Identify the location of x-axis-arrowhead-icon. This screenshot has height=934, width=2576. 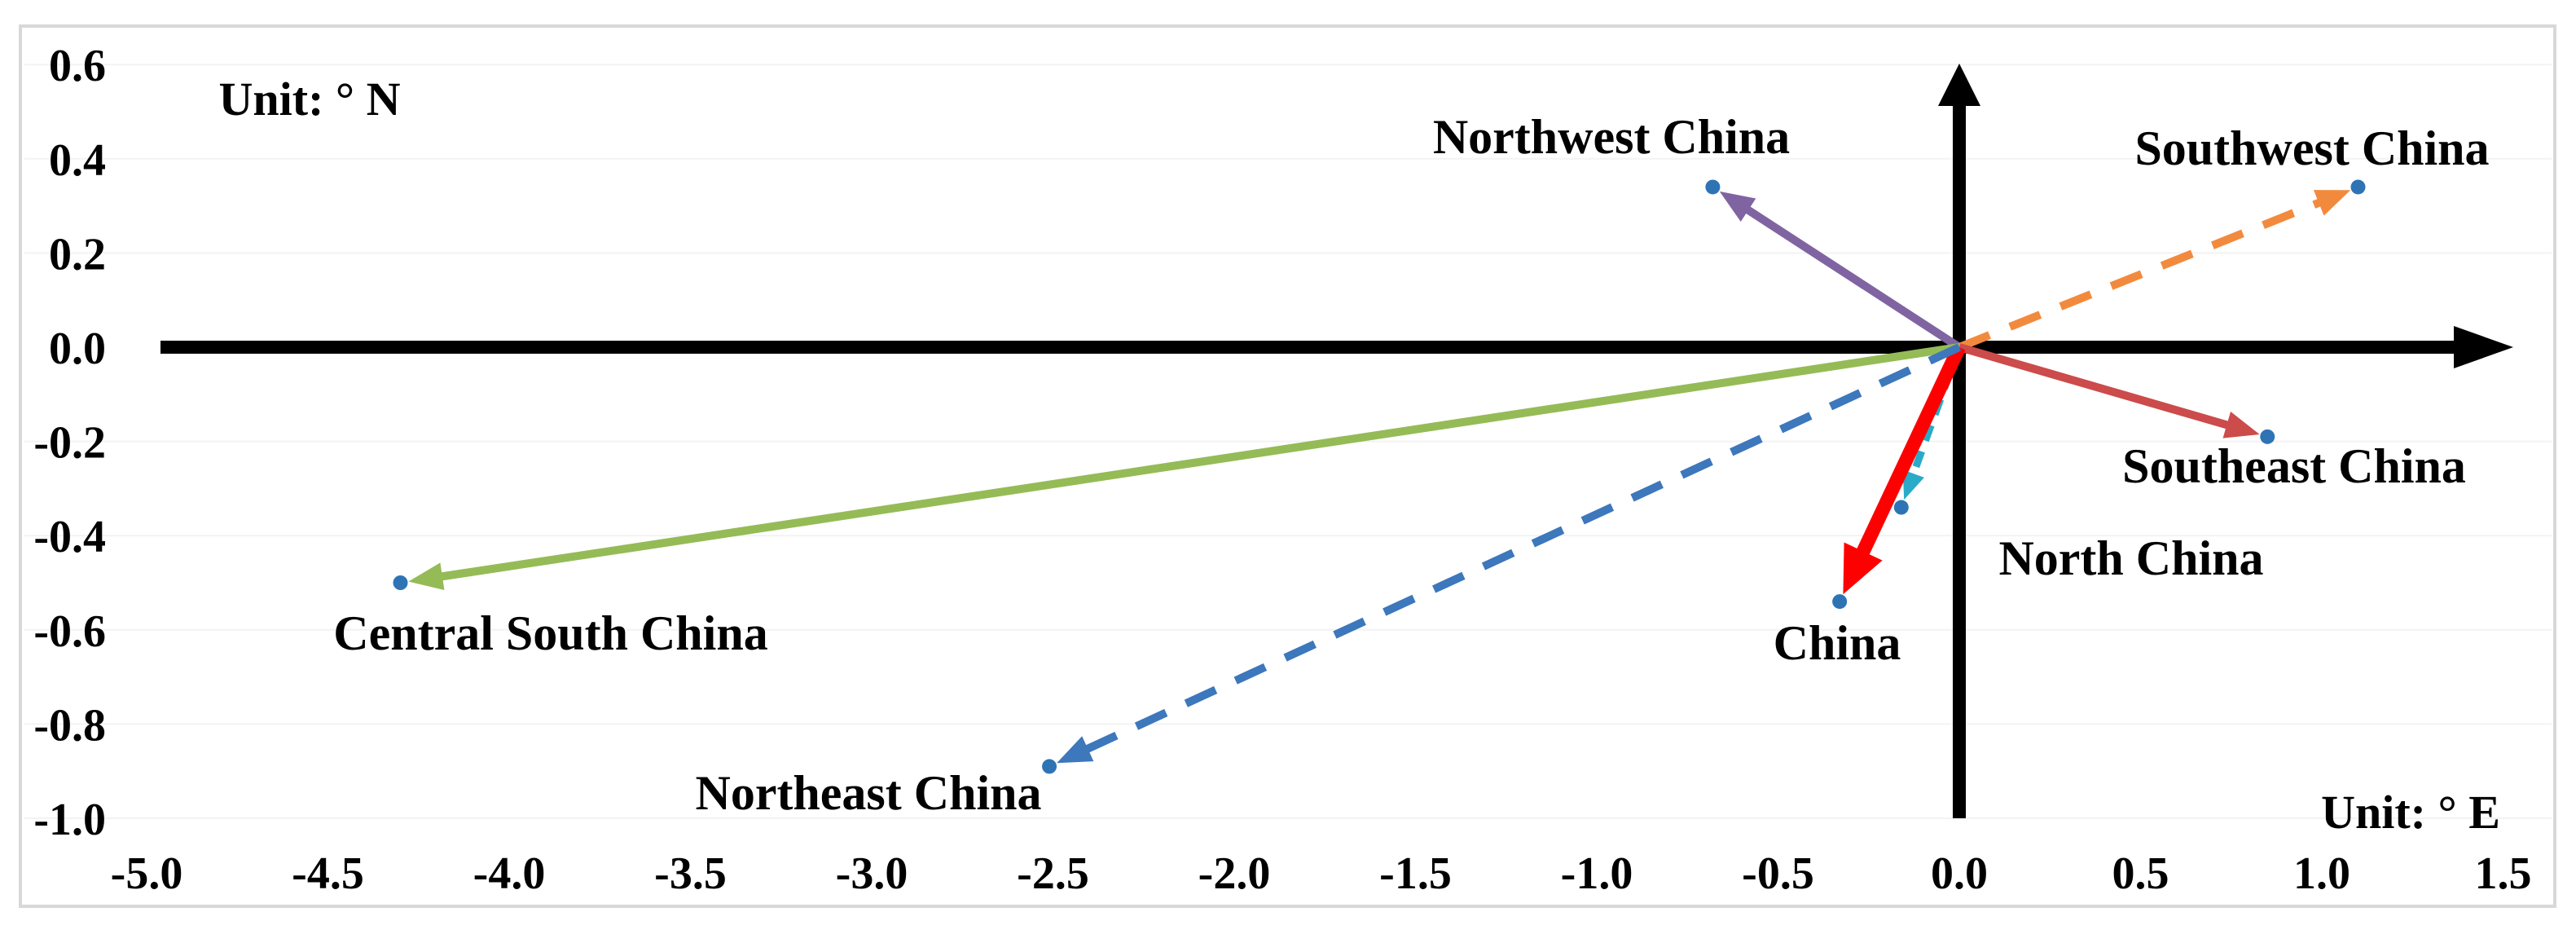
(2483, 347).